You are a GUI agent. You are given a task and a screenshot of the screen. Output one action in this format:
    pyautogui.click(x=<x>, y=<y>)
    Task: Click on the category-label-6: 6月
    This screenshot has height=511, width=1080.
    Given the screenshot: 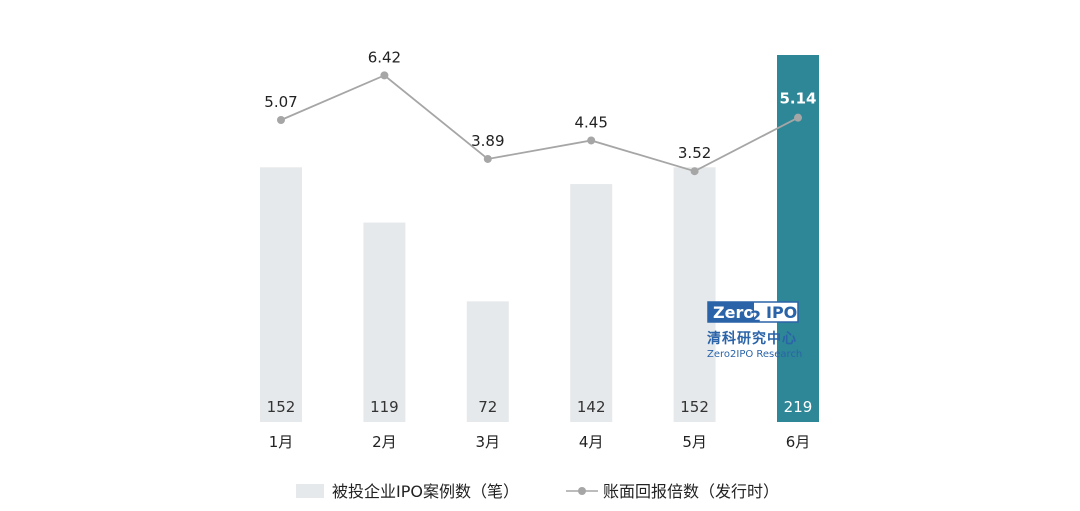 What is the action you would take?
    pyautogui.click(x=798, y=442)
    